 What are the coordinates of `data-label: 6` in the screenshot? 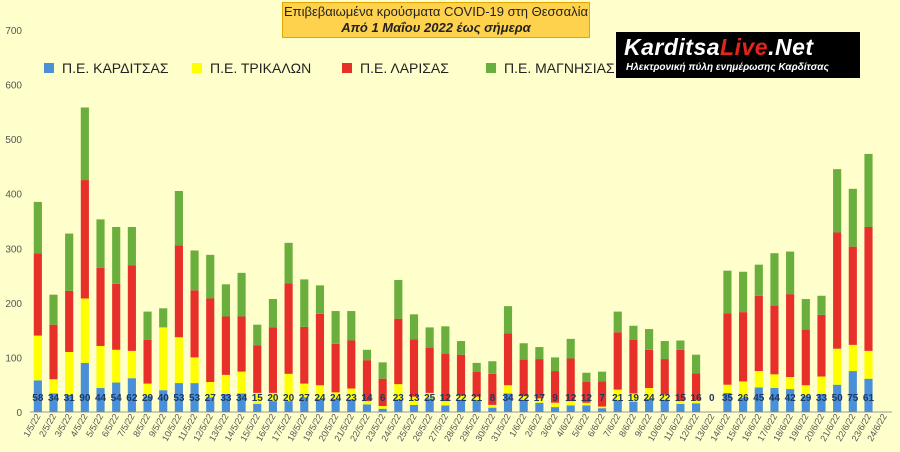 It's located at (383, 398).